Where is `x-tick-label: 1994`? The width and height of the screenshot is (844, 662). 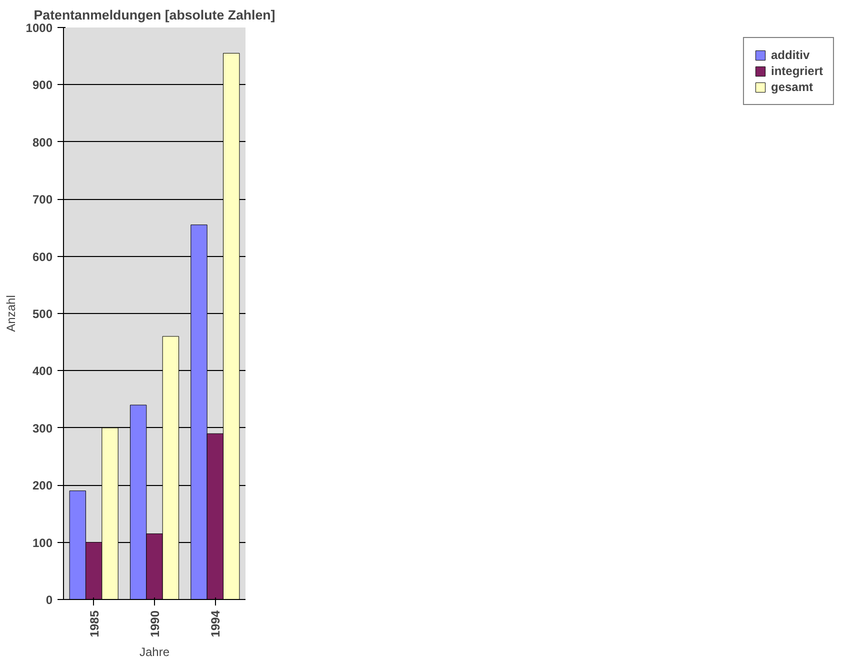 x-tick-label: 1994 is located at coordinates (215, 624).